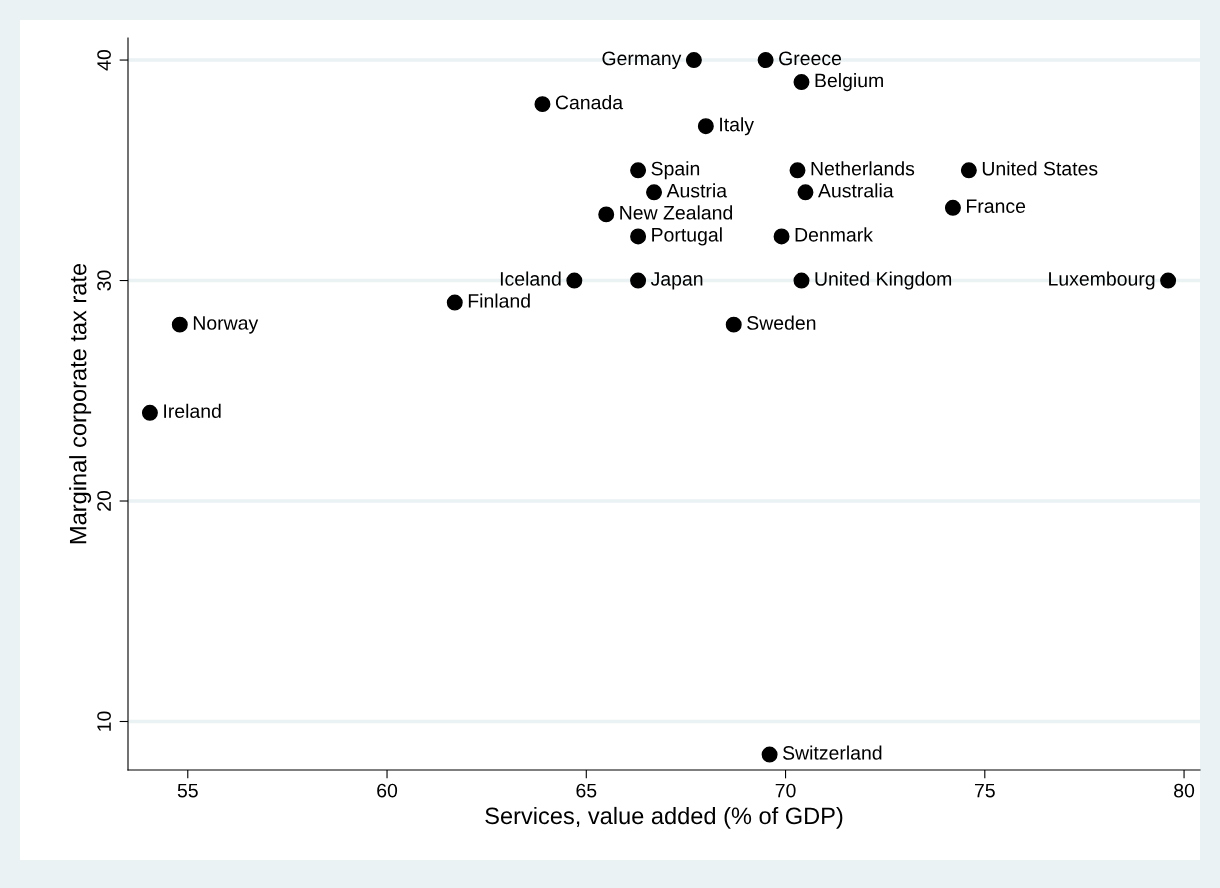 Image resolution: width=1220 pixels, height=888 pixels. I want to click on annotation: Switzerland, so click(832, 752).